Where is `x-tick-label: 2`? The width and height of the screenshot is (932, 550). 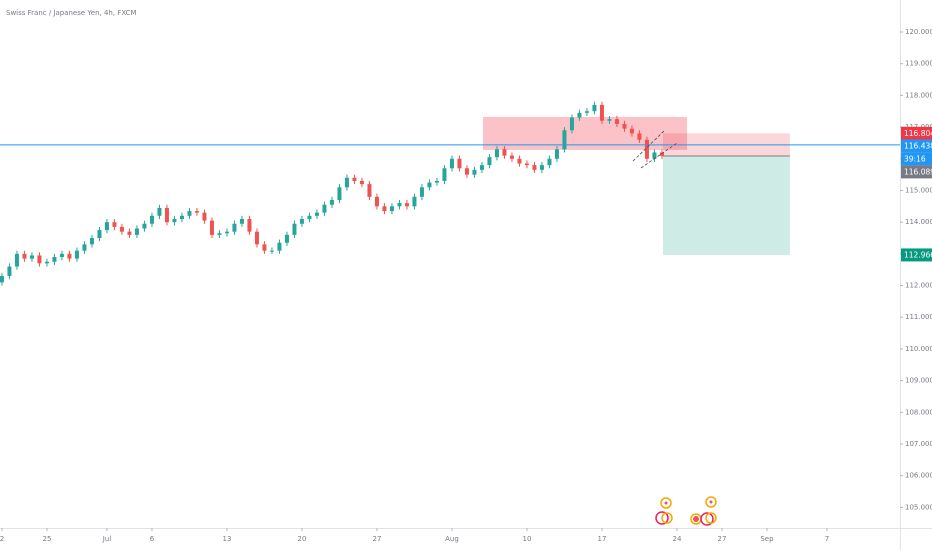 x-tick-label: 2 is located at coordinates (2, 539).